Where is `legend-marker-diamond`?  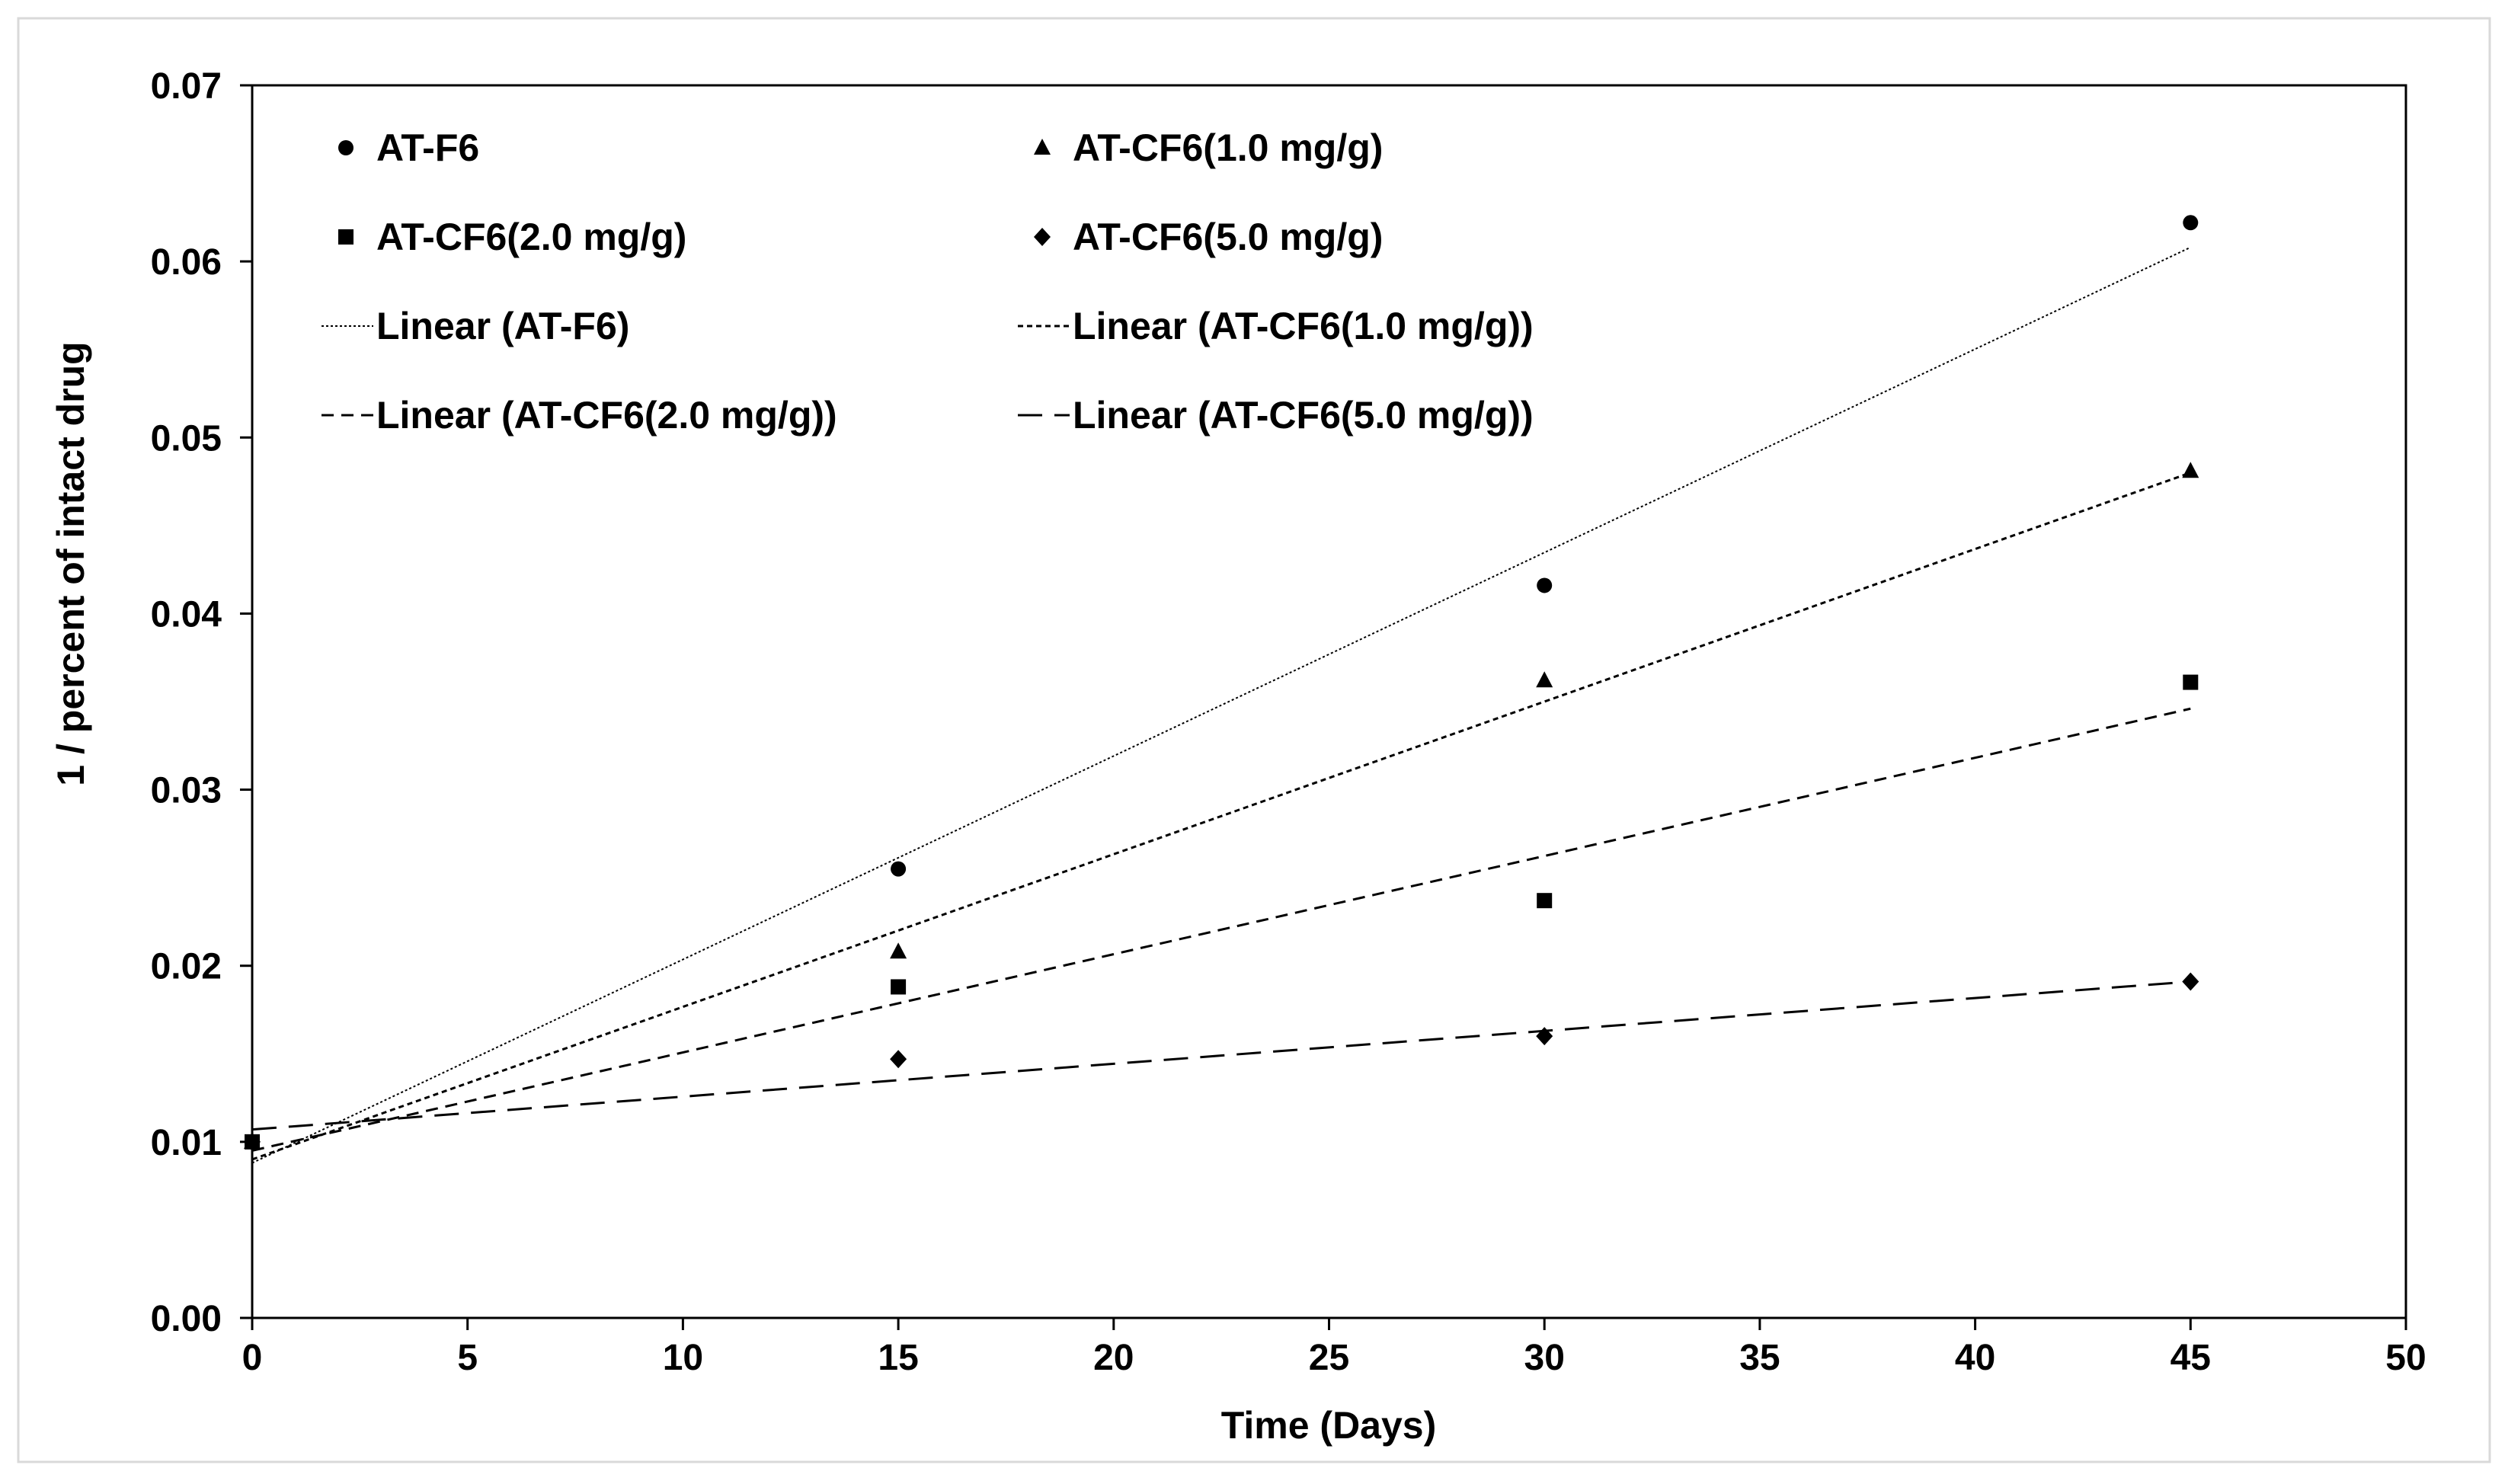
legend-marker-diamond is located at coordinates (1042, 237).